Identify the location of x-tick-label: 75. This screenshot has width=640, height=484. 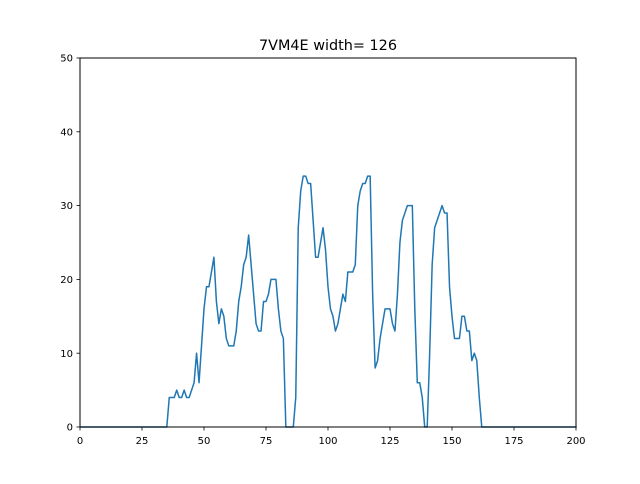
(266, 441).